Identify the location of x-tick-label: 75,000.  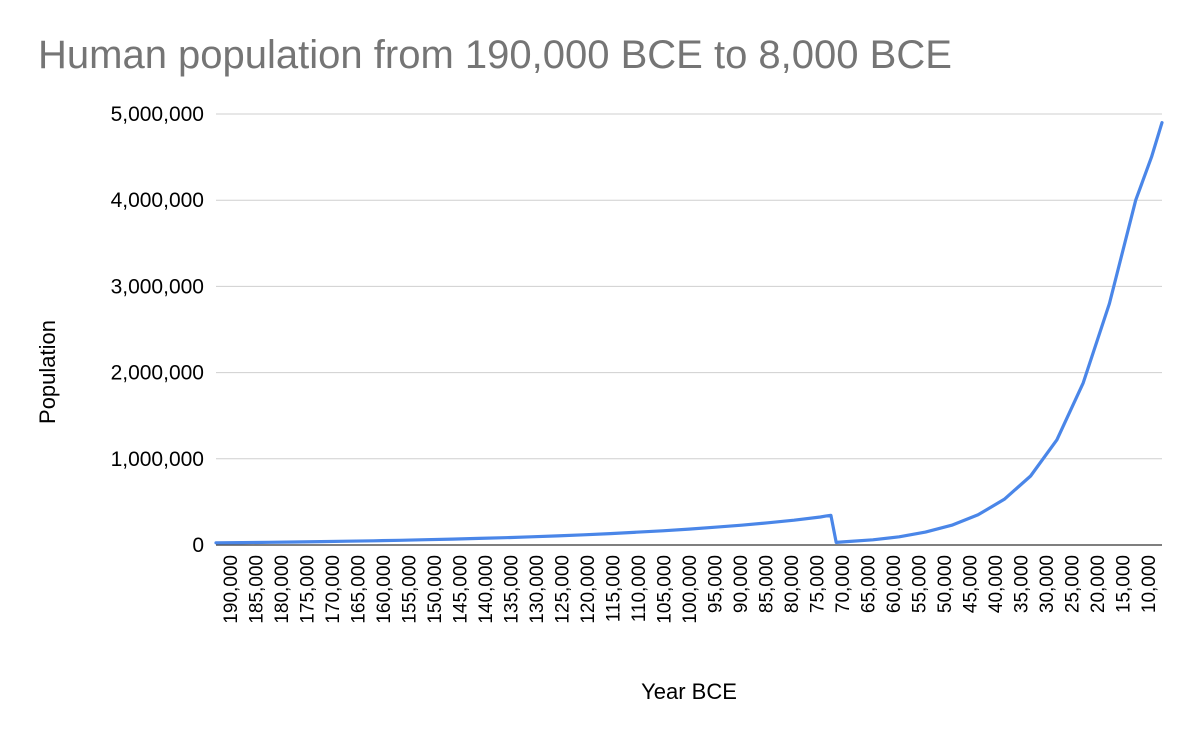
(818, 584).